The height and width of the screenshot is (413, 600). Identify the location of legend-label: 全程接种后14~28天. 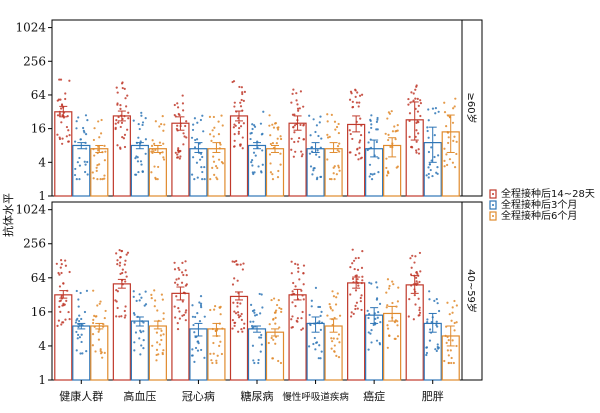
(548, 193).